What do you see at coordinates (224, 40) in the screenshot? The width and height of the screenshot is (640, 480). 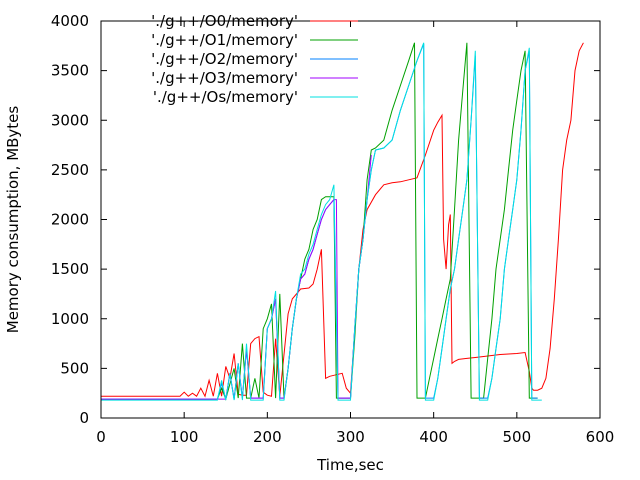 I see `legend-label-1: './g++/O1/memory'` at bounding box center [224, 40].